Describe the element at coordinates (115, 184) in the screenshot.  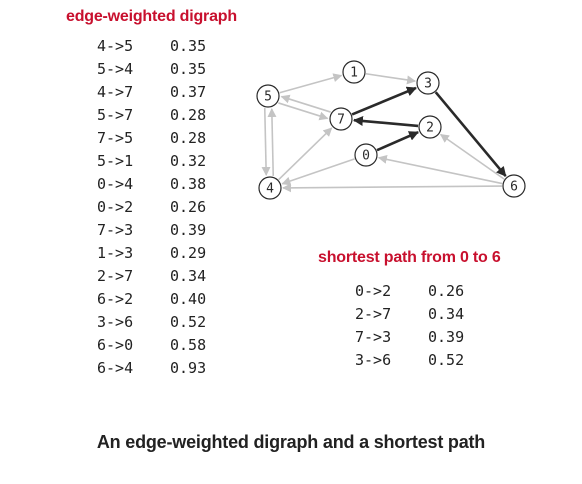
I see `edge-endpoints: 0->4` at that location.